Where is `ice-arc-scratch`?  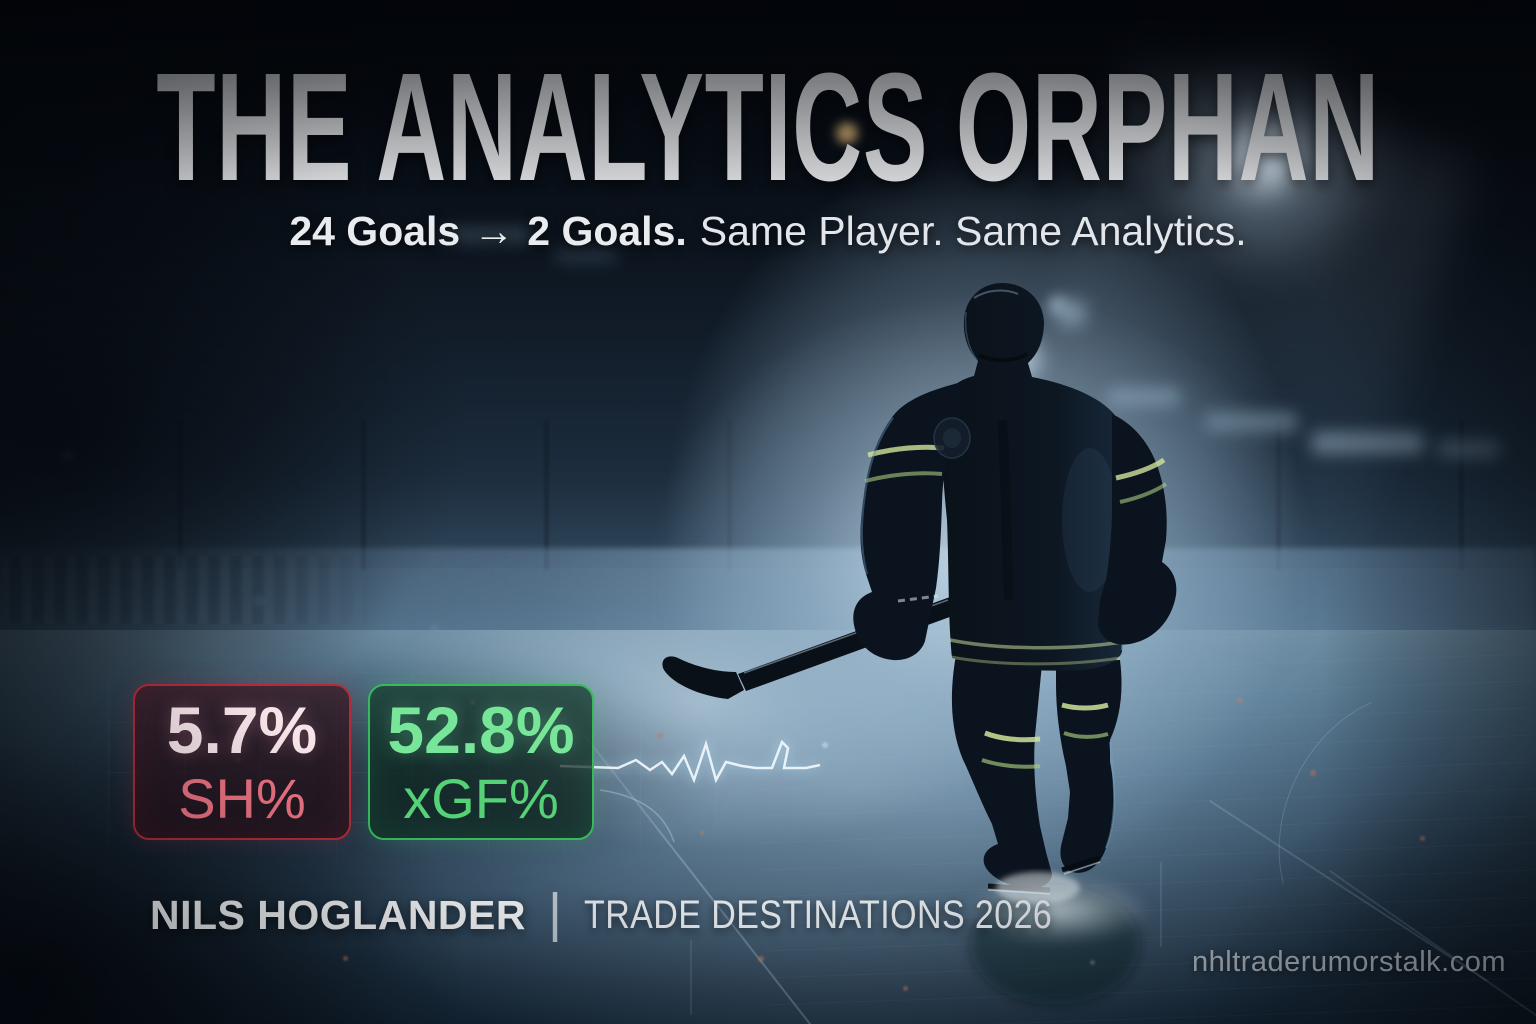 ice-arc-scratch is located at coordinates (1386, 824).